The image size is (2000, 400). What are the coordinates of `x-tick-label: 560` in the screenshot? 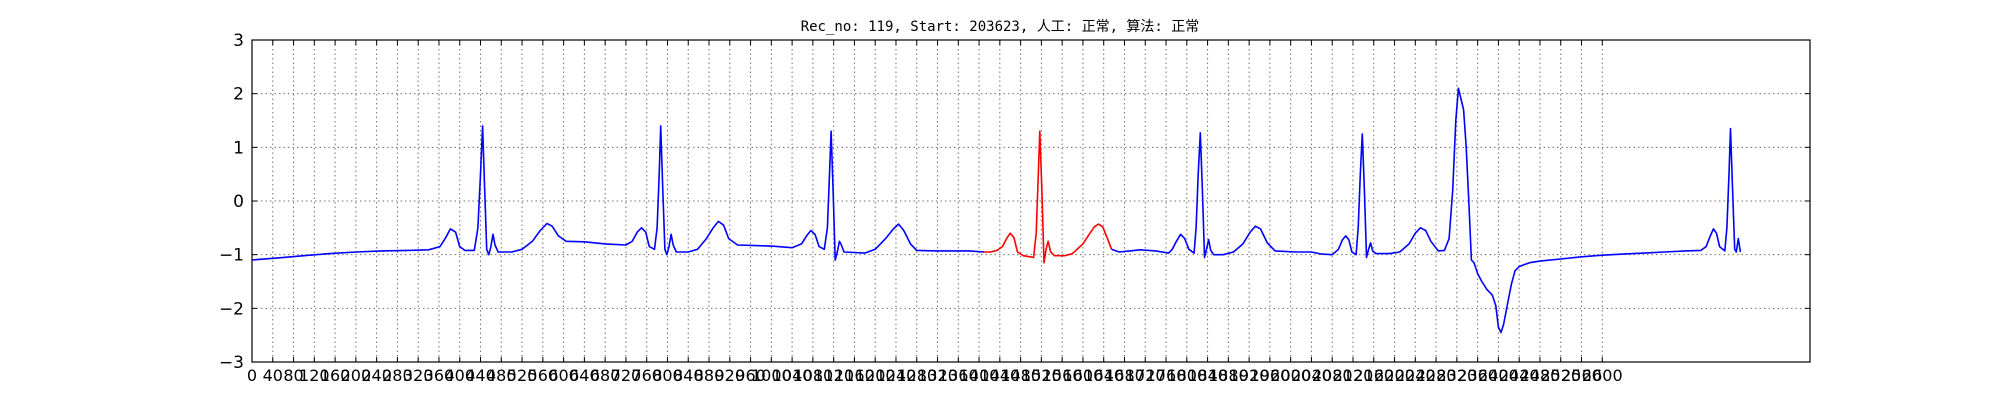 It's located at (543, 375).